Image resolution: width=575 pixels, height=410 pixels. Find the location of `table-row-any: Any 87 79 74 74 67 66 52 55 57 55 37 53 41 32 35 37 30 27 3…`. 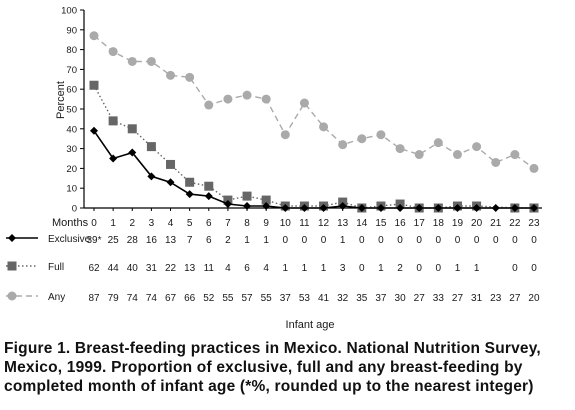

table-row-any: Any 87 79 74 74 67 66 52 55 57 55 37 53 41 32 35 37 30 27 3… is located at coordinates (273, 297).